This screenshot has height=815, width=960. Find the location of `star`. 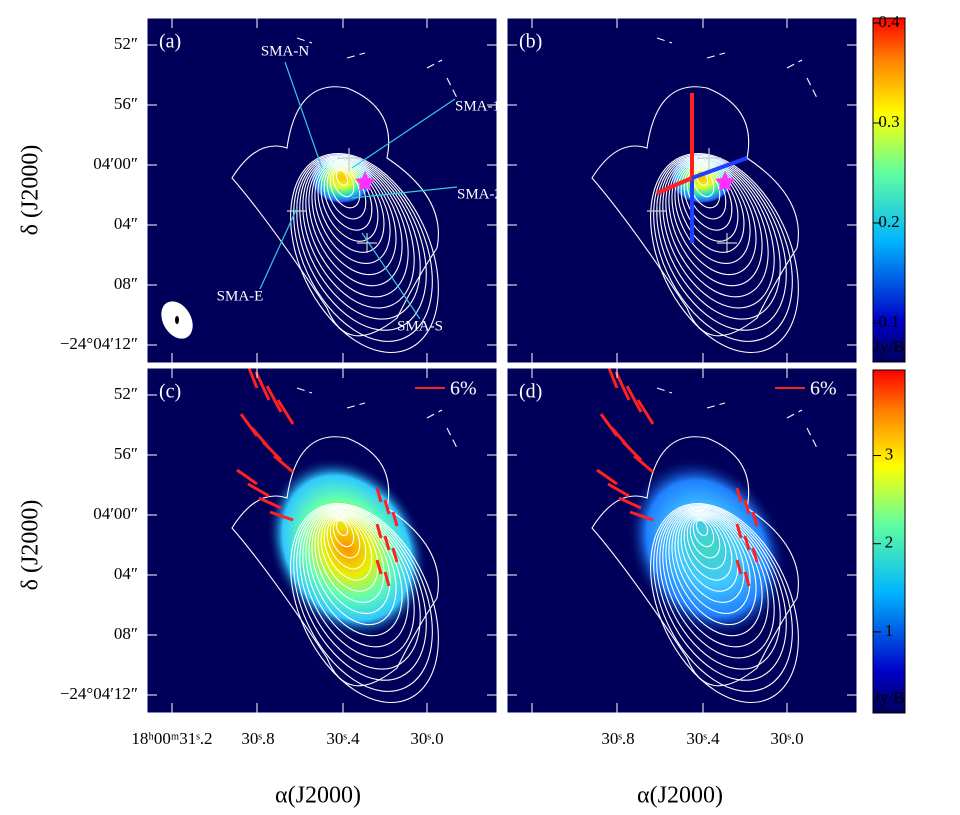

star is located at coordinates (725, 181).